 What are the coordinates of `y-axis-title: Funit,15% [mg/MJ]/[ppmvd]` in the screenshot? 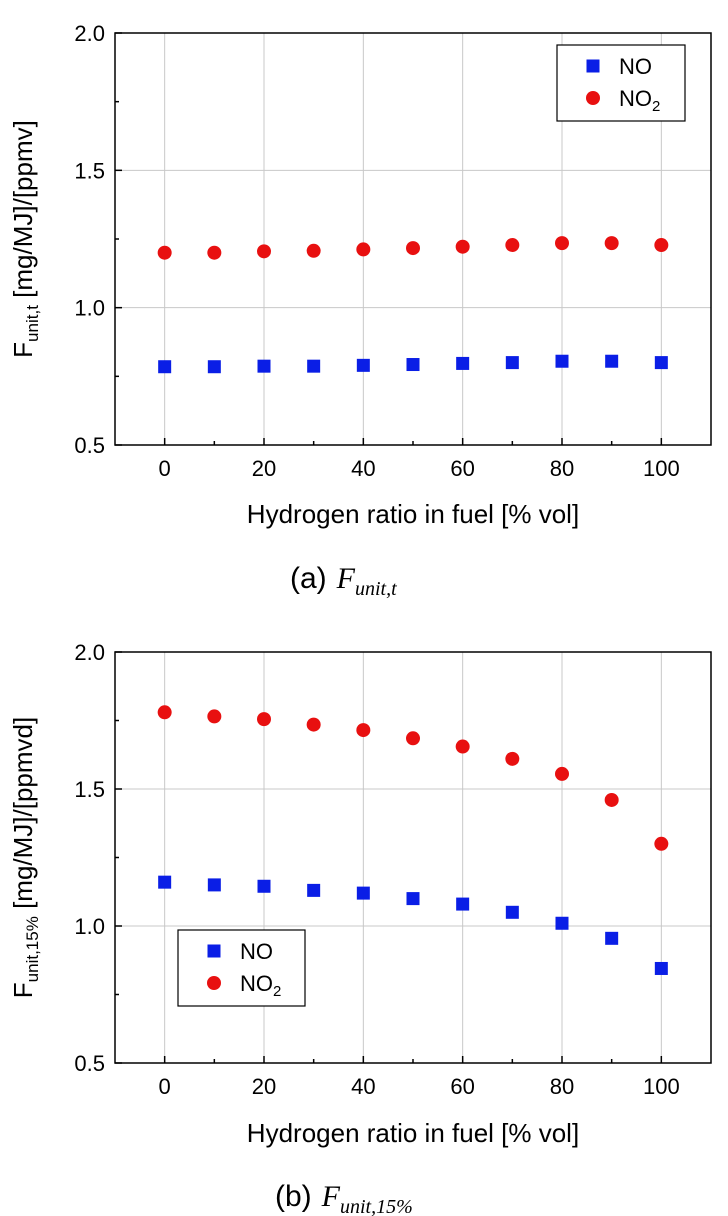 It's located at (25, 857).